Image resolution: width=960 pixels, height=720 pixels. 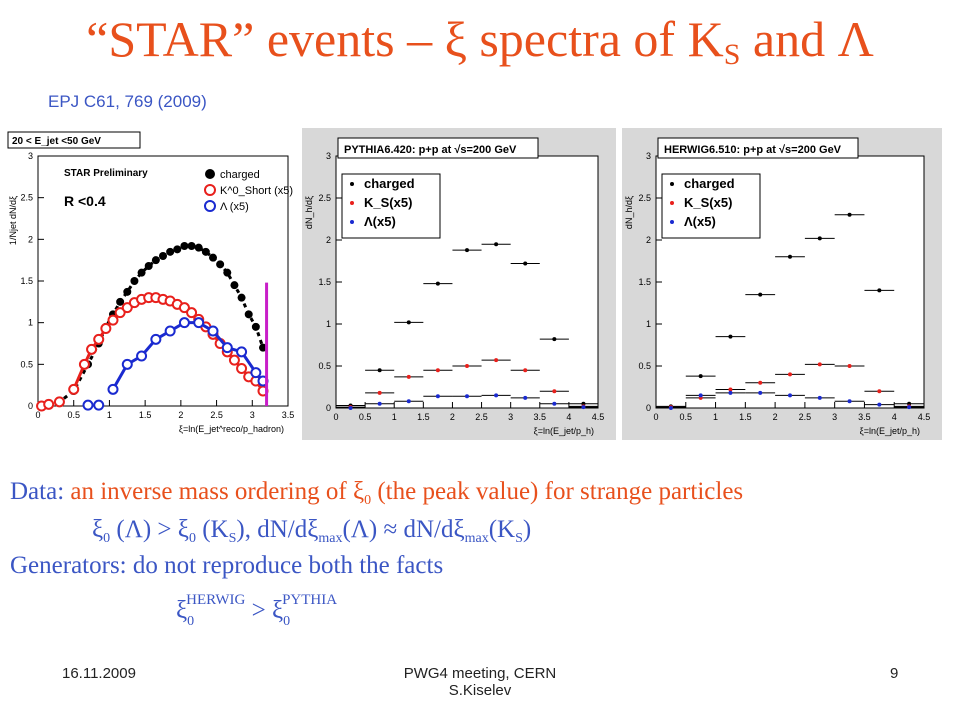 I want to click on footer-date: 16.11.2009, so click(x=99, y=673).